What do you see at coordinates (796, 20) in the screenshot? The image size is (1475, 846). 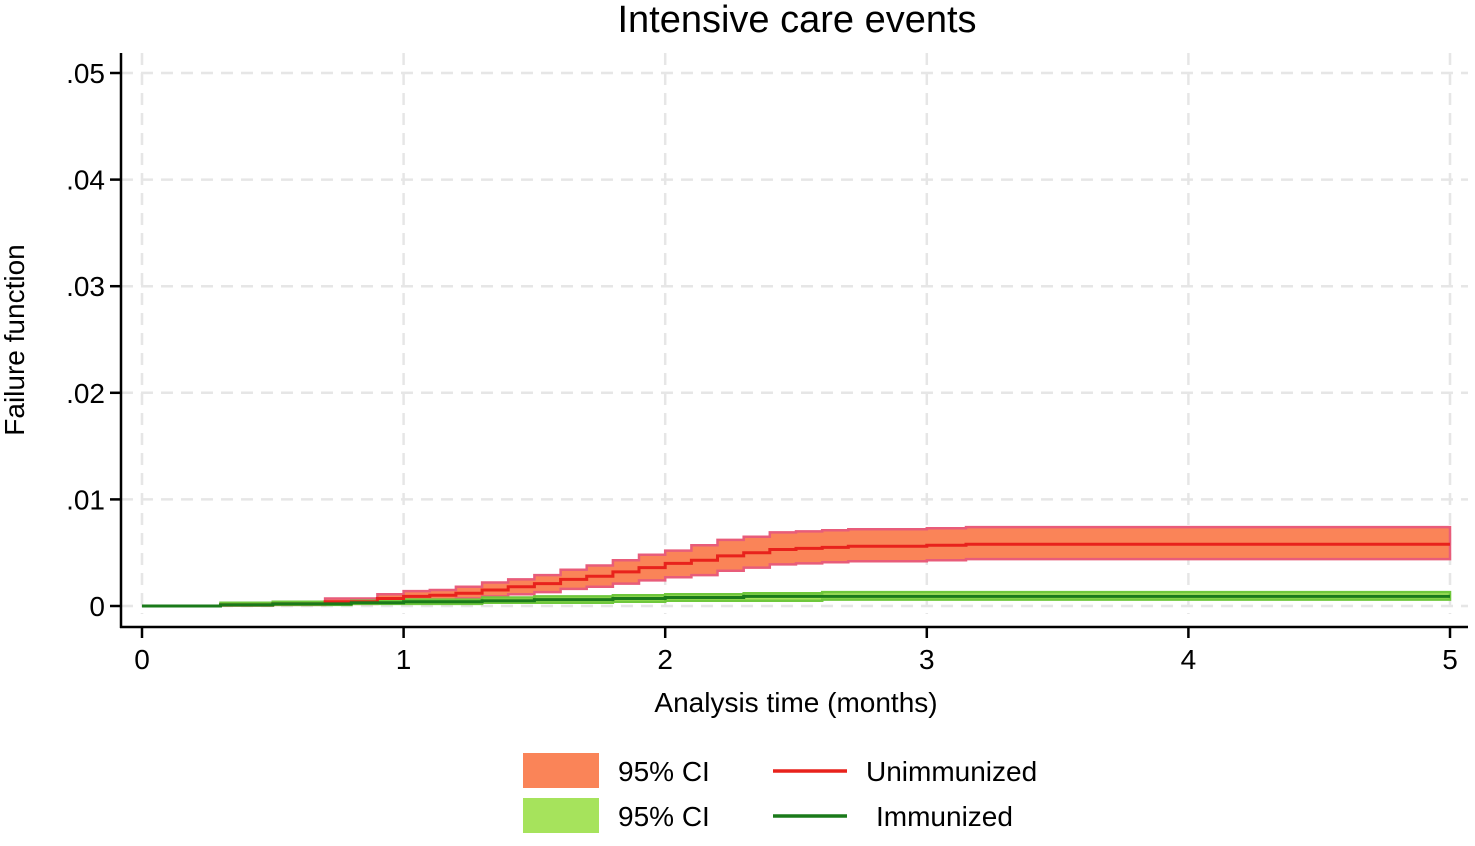 I see `chart-title: Intensive care events` at bounding box center [796, 20].